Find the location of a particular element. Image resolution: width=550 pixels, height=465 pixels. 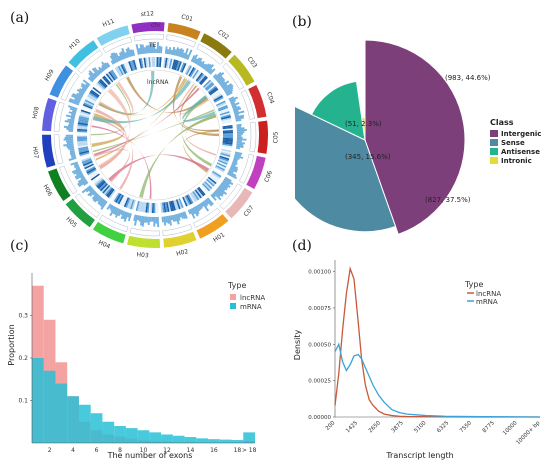

chromosome-label: H10 is located at coordinates (75, 44).